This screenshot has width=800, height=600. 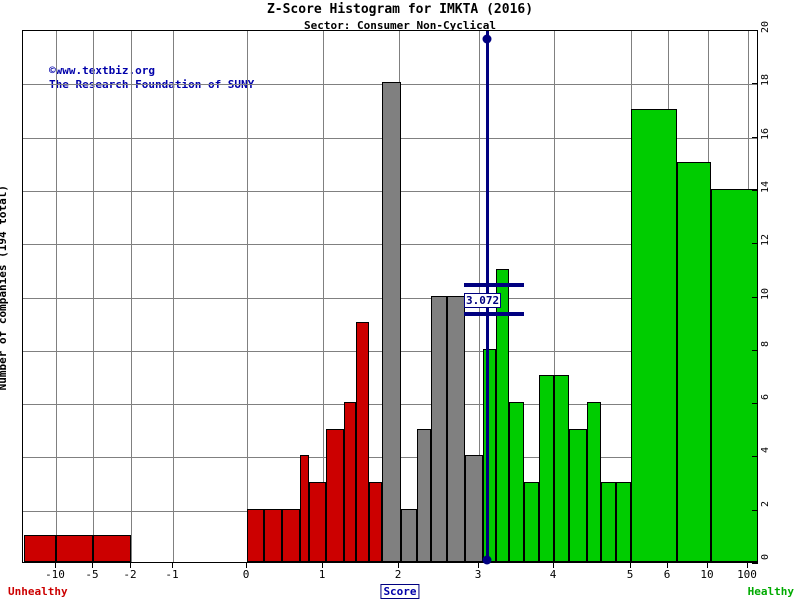 I want to click on page-title: Z-Score Histogram for IMKTA (2016), so click(x=400, y=9).